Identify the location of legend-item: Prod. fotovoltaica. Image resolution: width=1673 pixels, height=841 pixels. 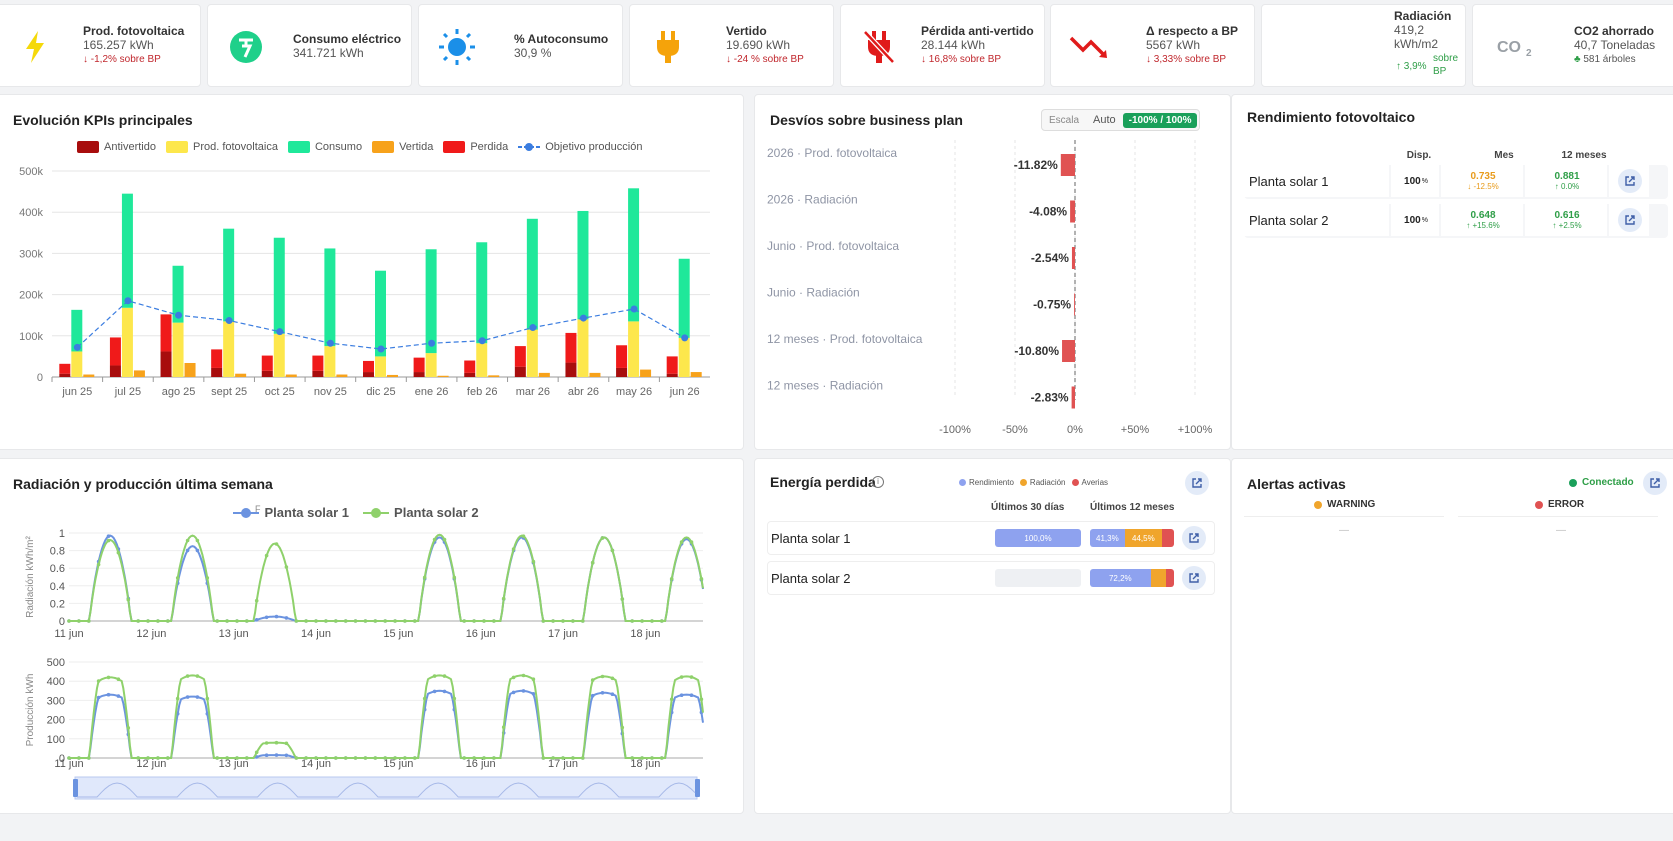
(221, 147).